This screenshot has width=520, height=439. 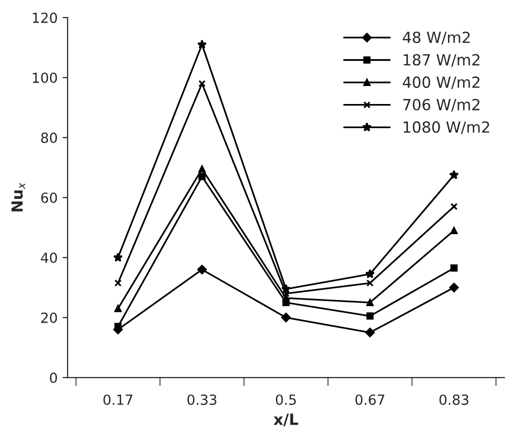 What do you see at coordinates (369, 399) in the screenshot?
I see `x-tick-label: 0.67` at bounding box center [369, 399].